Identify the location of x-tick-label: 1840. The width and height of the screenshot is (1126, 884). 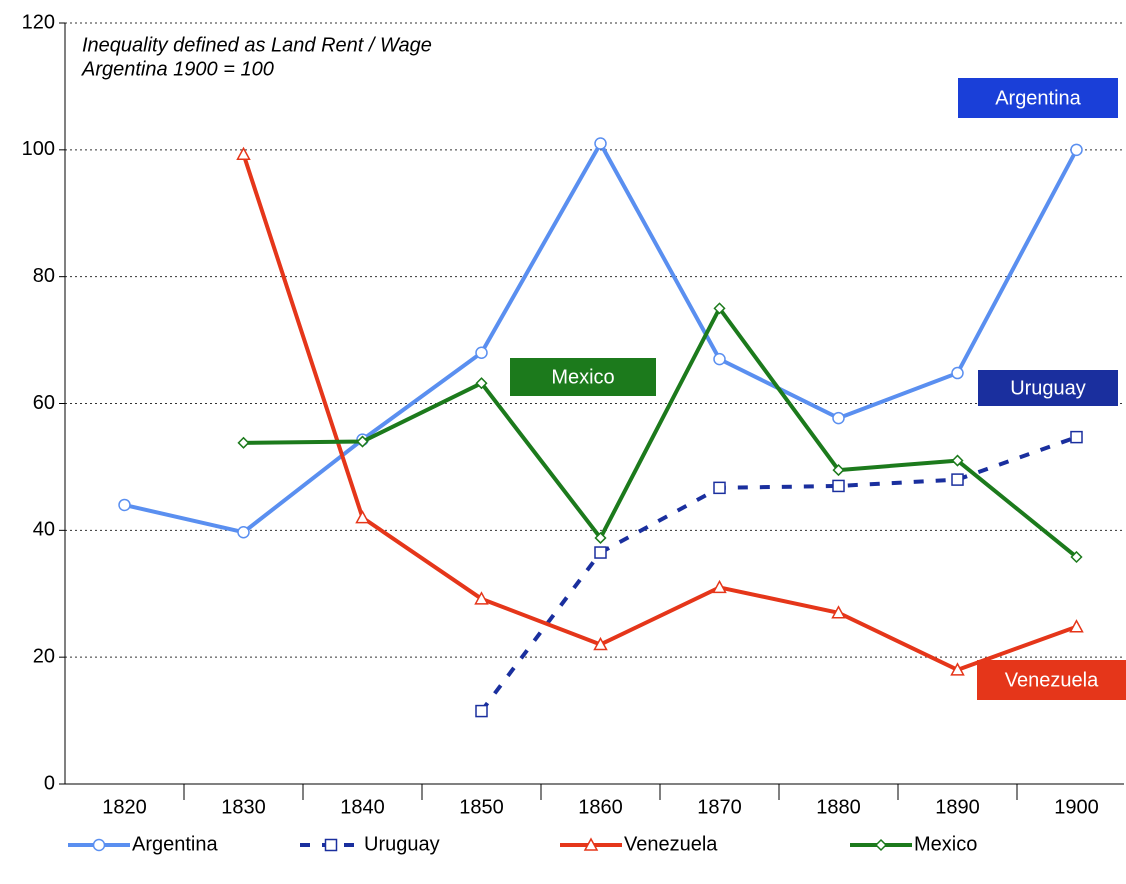
(362, 807).